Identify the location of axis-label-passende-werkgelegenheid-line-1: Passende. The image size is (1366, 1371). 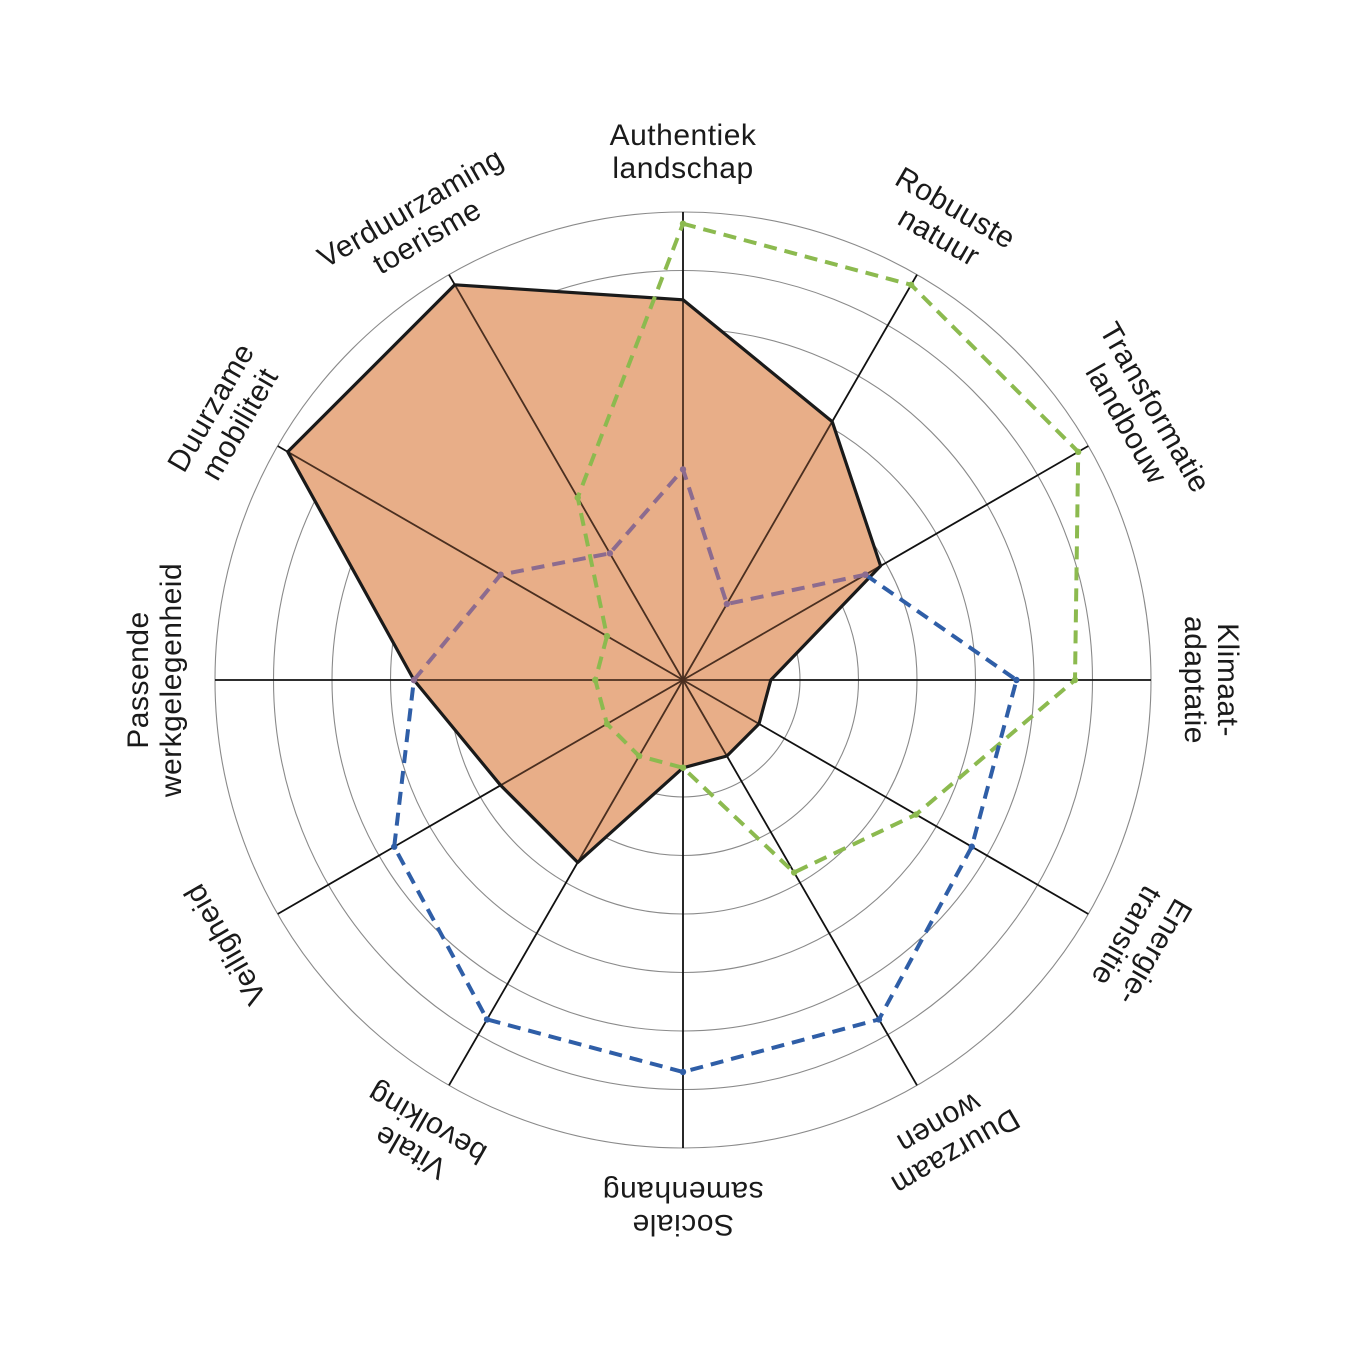
(138, 679).